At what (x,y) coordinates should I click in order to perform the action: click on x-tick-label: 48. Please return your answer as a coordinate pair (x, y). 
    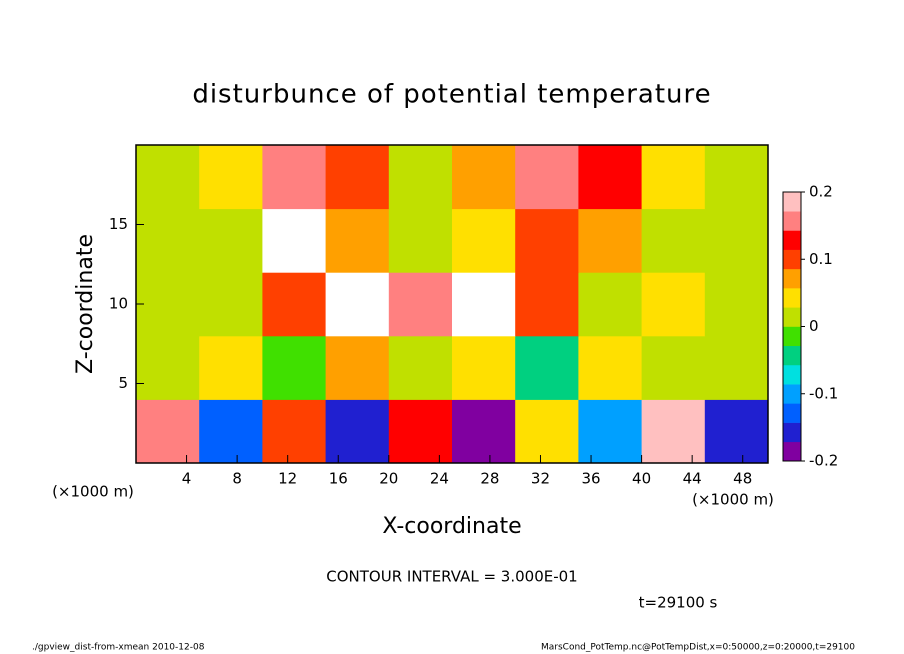
    Looking at the image, I should click on (742, 479).